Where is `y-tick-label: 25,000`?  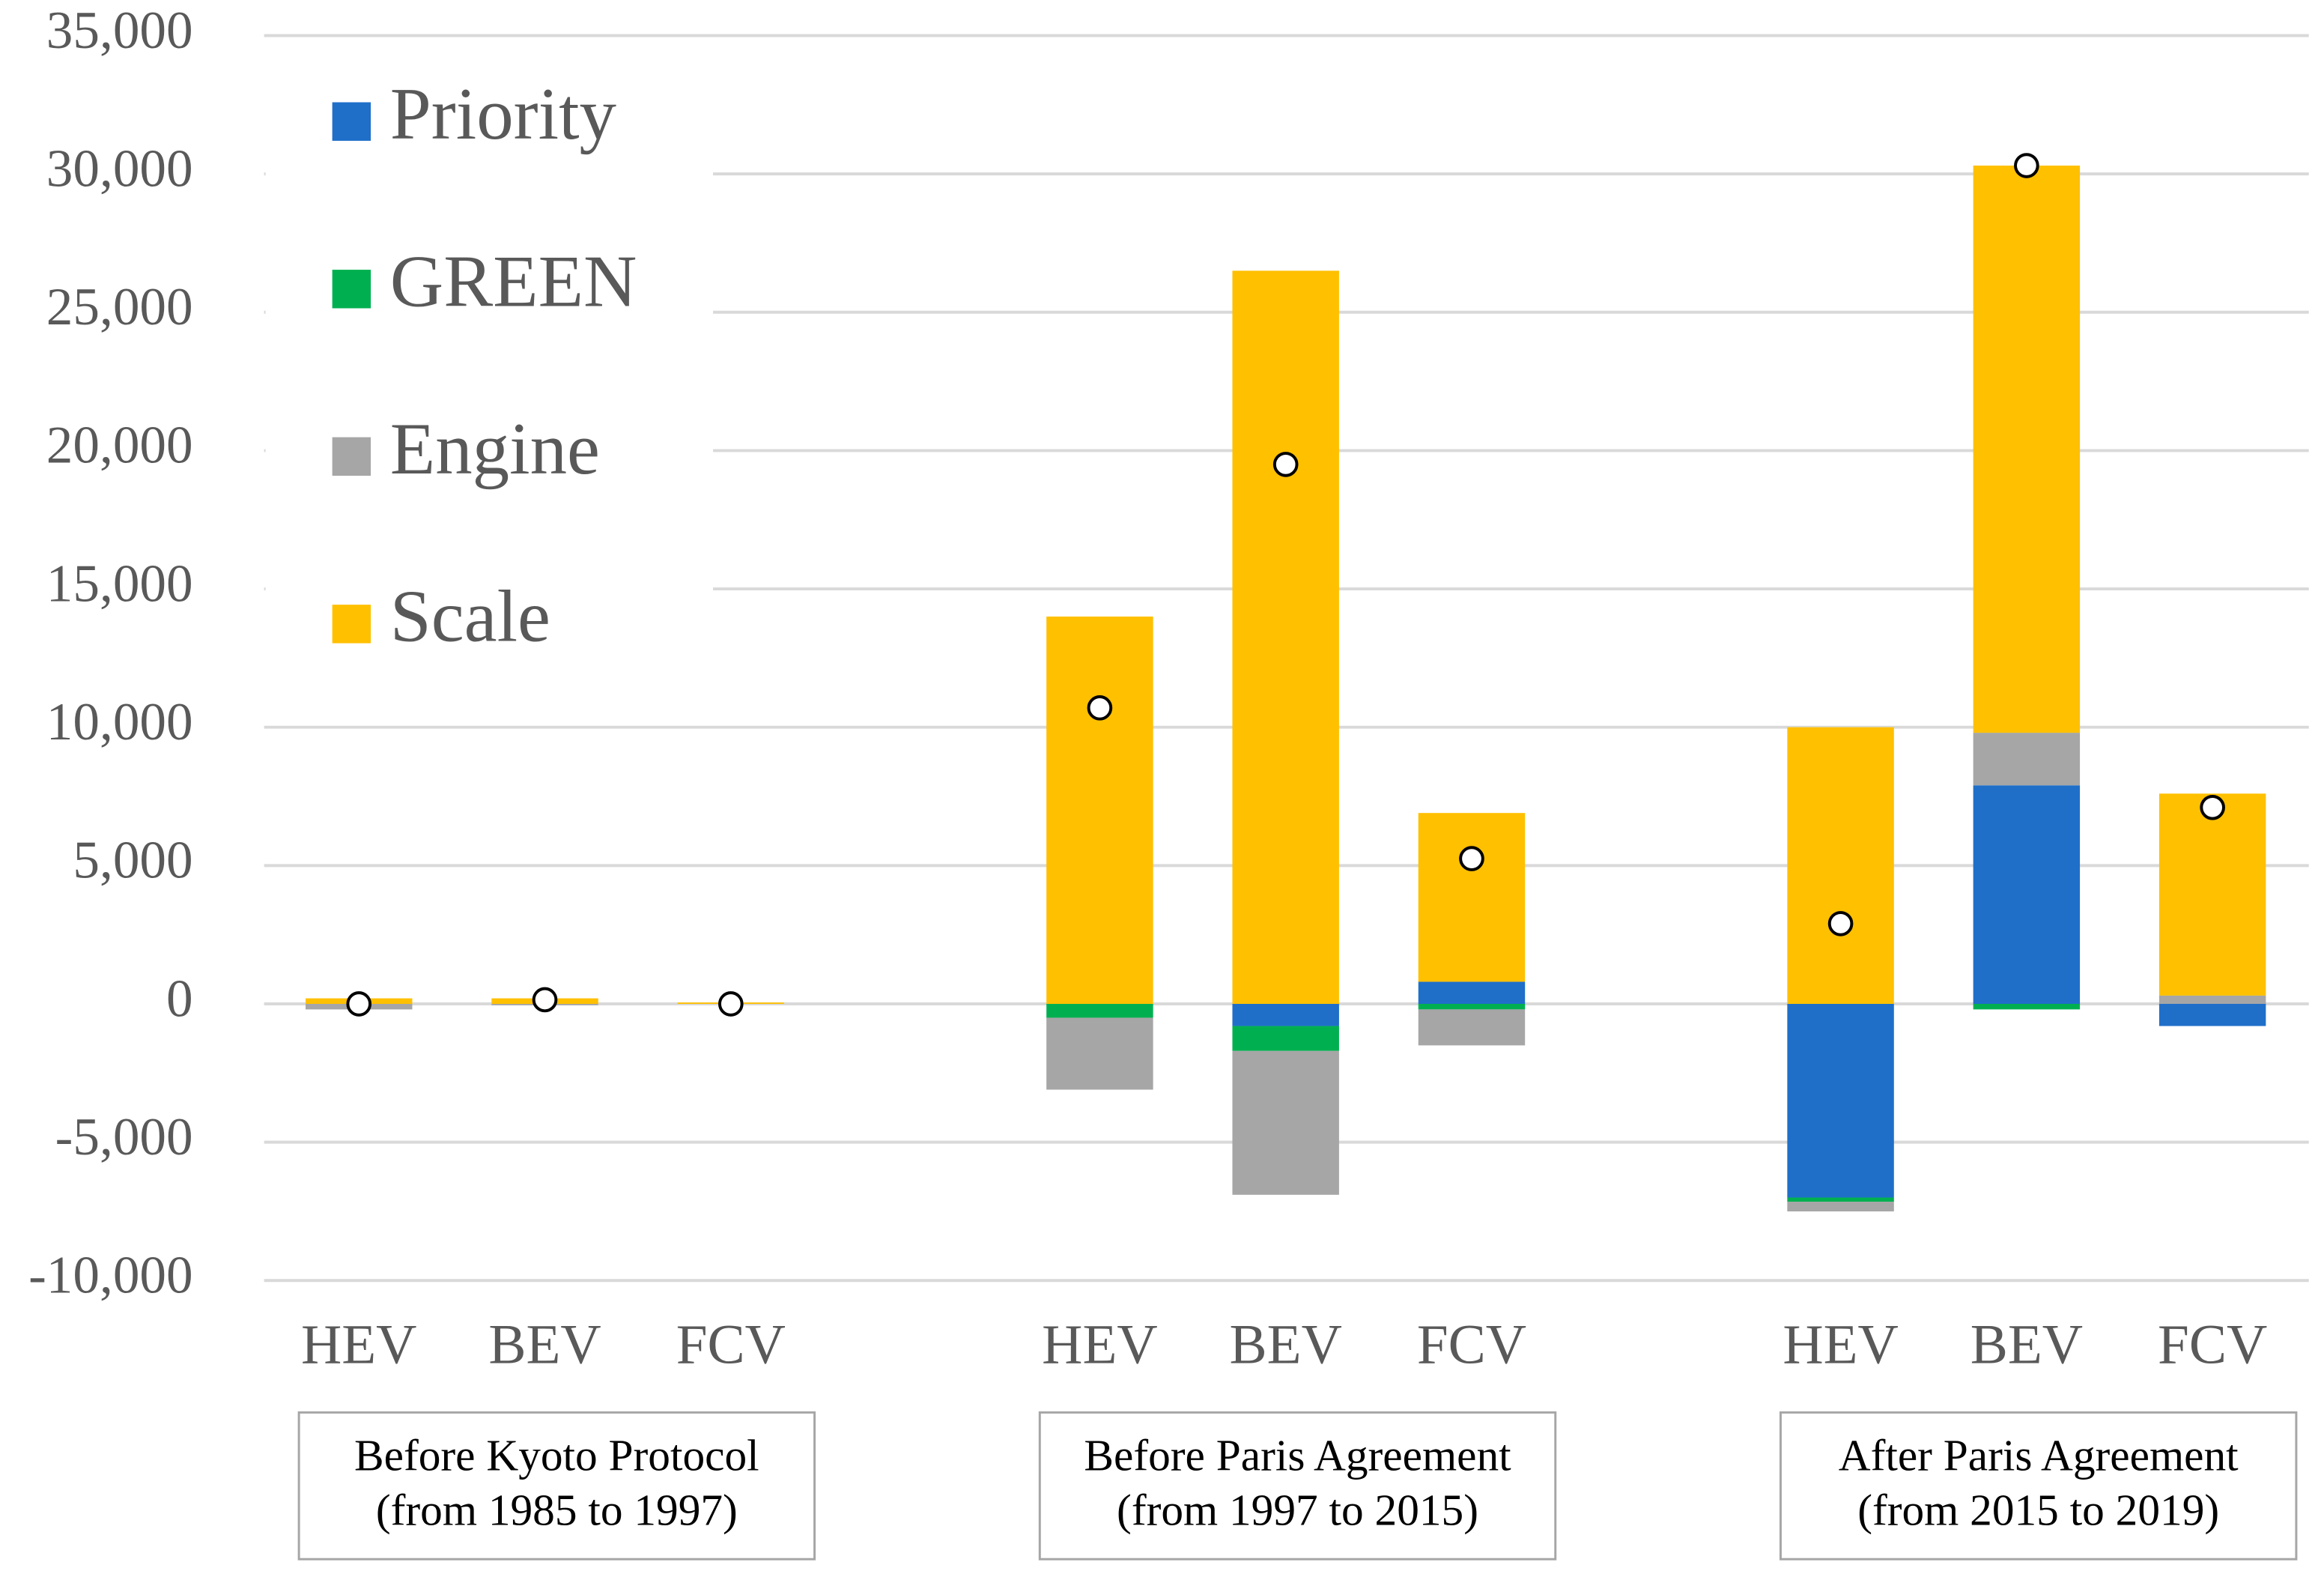 y-tick-label: 25,000 is located at coordinates (119, 307).